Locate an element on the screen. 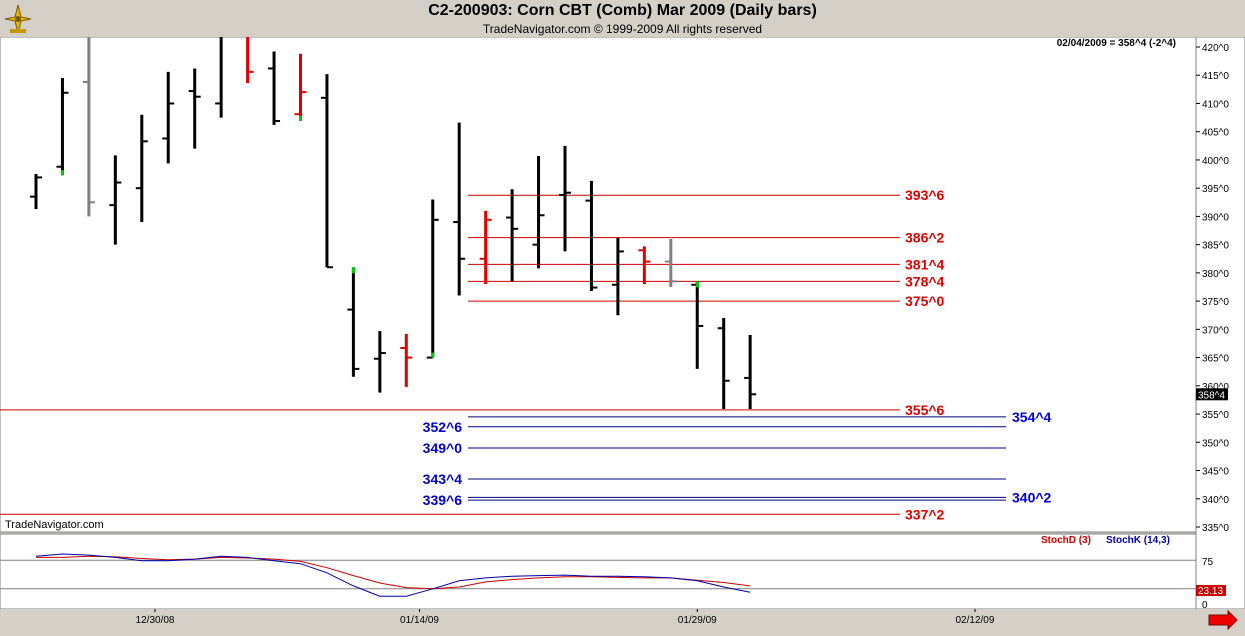  level-label: 343^4 is located at coordinates (443, 479).